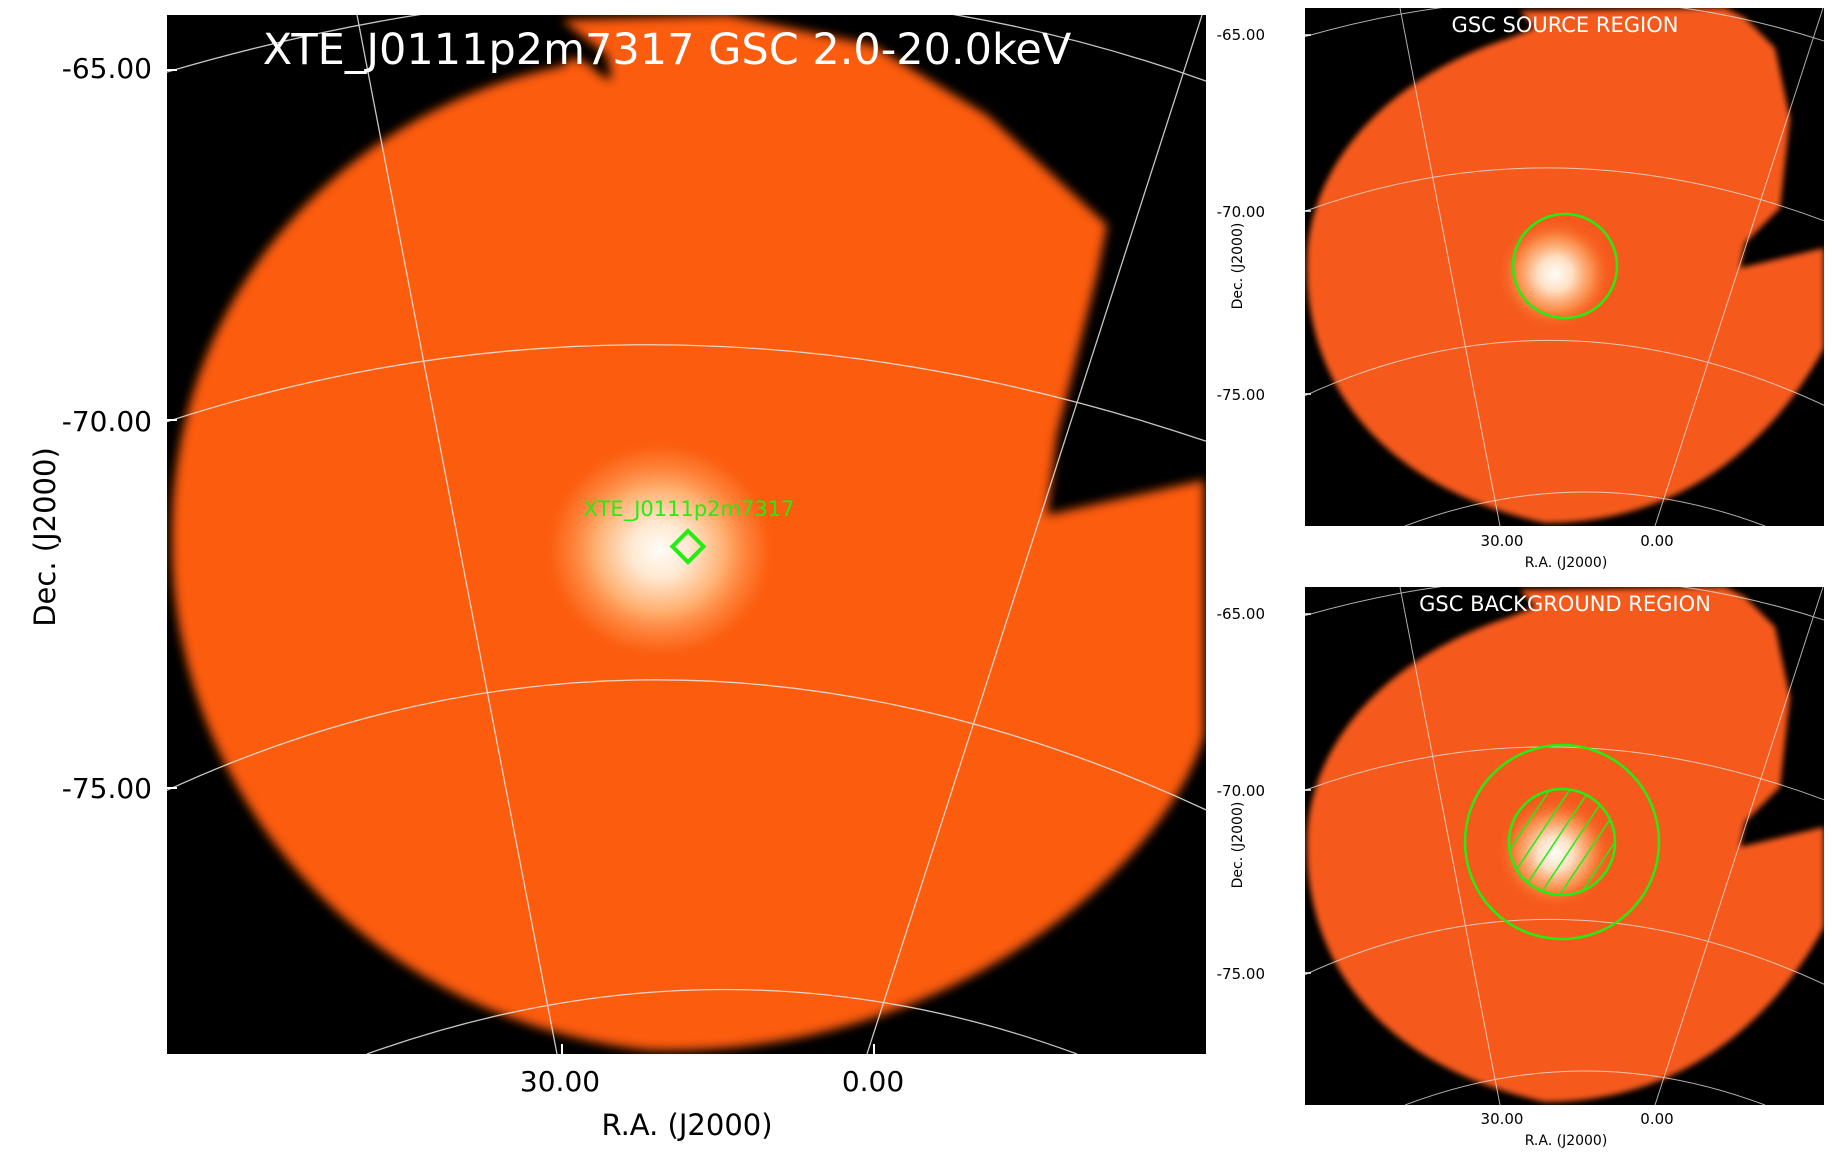 The width and height of the screenshot is (1832, 1156). What do you see at coordinates (1565, 25) in the screenshot?
I see `source-panel-title: GSC SOURCE REGION` at bounding box center [1565, 25].